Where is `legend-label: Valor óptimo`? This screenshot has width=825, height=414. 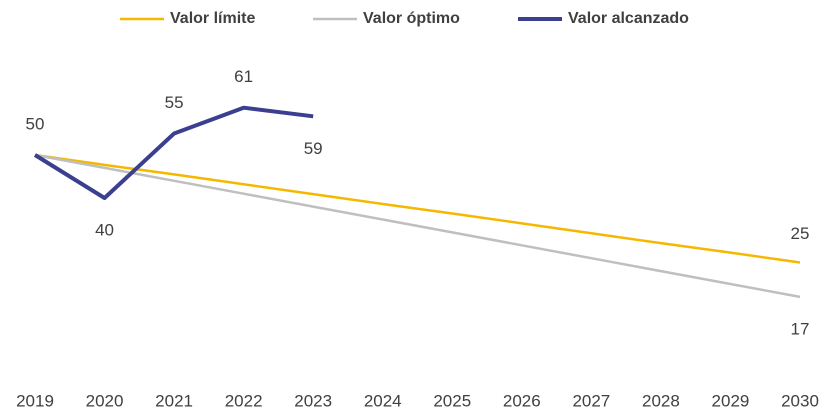
legend-label: Valor óptimo is located at coordinates (411, 18).